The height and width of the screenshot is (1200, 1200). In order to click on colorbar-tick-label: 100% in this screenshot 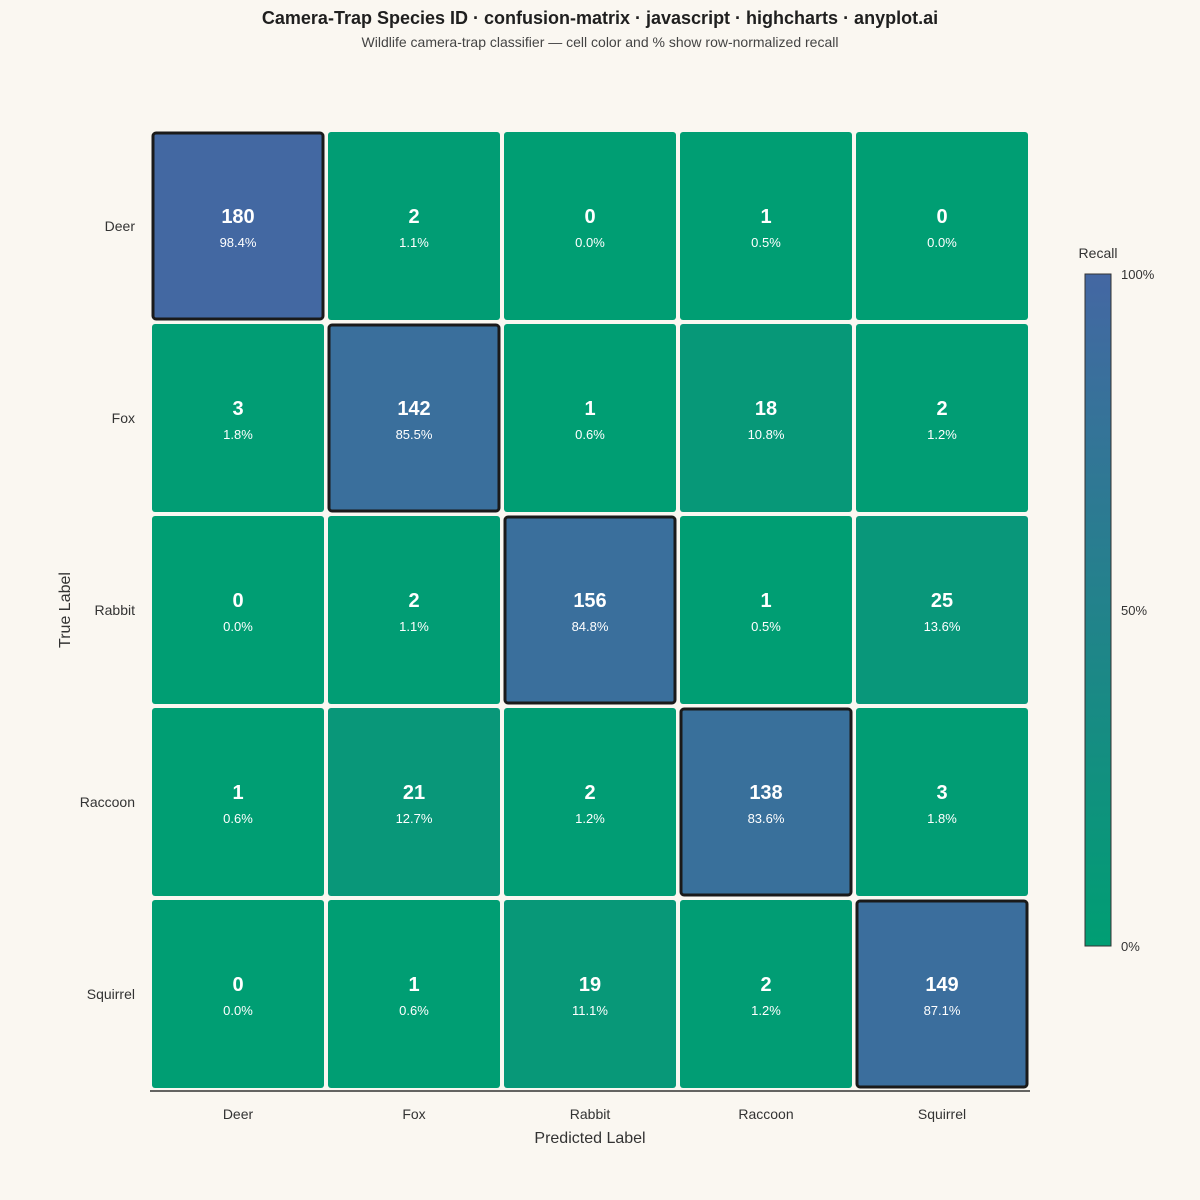, I will do `click(1138, 274)`.